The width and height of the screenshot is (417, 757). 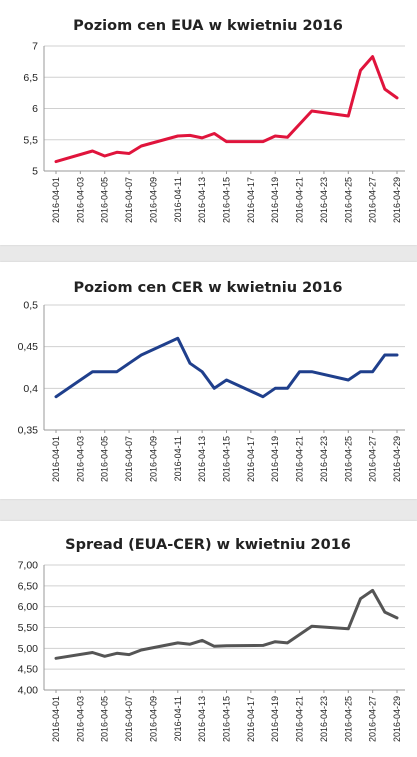 What do you see at coordinates (35, 172) in the screenshot?
I see `eua-y-tick-label: 5` at bounding box center [35, 172].